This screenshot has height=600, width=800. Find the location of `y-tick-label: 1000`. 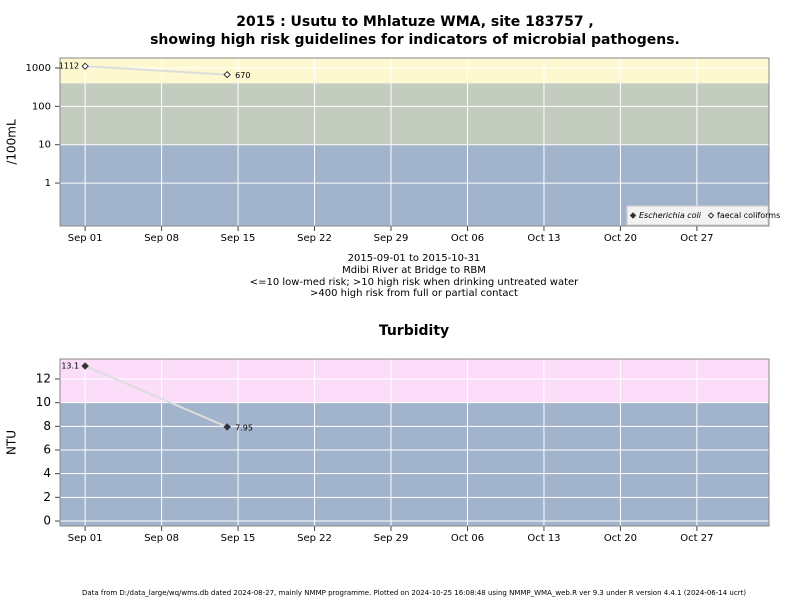

y-tick-label: 1000 is located at coordinates (38, 68).